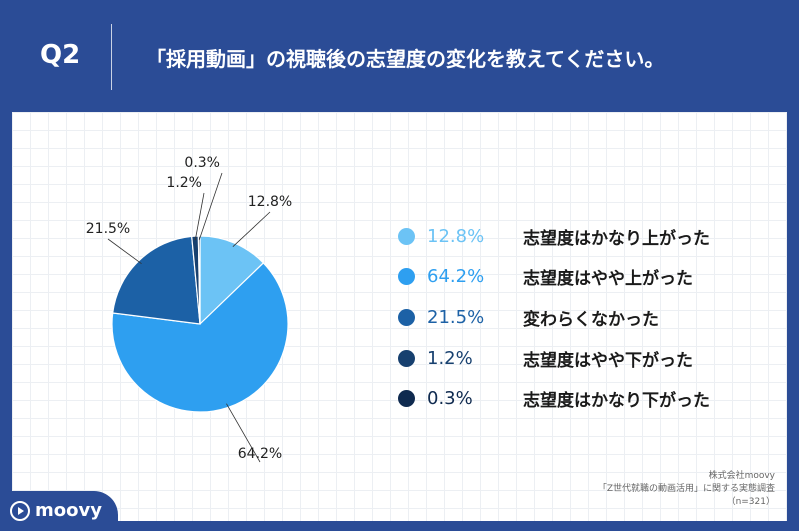 This screenshot has width=799, height=531. Describe the element at coordinates (270, 202) in the screenshot. I see `slice-percent-label: 12.8%` at that location.